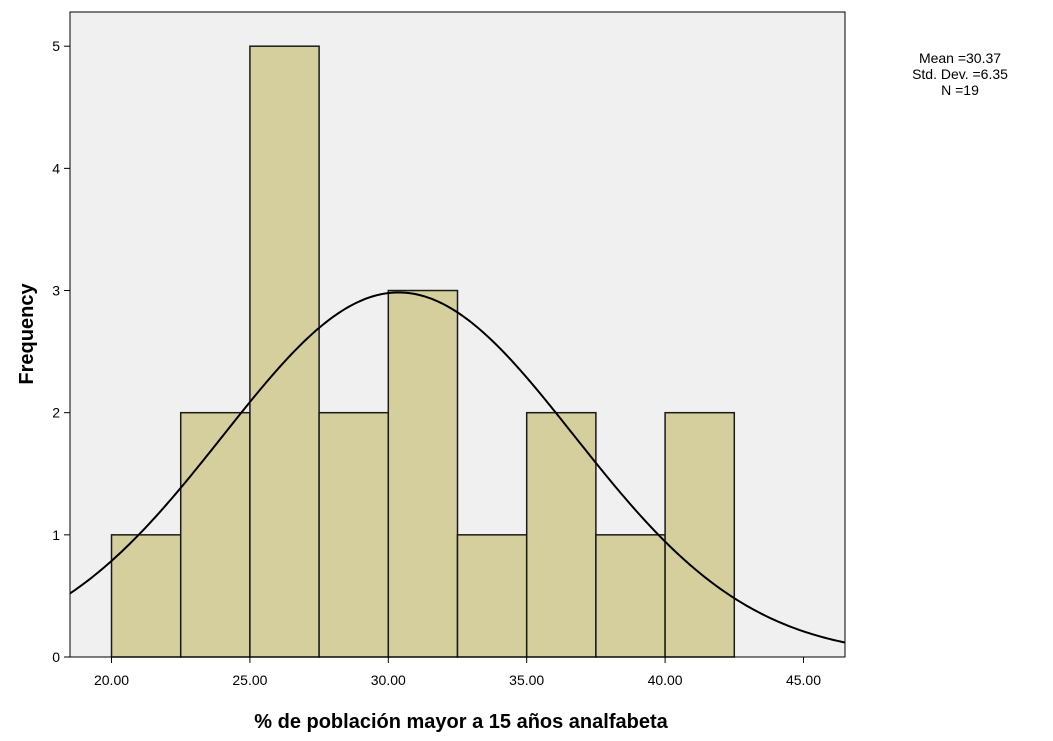 Image resolution: width=1053 pixels, height=741 pixels. Describe the element at coordinates (111, 680) in the screenshot. I see `x-tick-label: 20.00` at that location.